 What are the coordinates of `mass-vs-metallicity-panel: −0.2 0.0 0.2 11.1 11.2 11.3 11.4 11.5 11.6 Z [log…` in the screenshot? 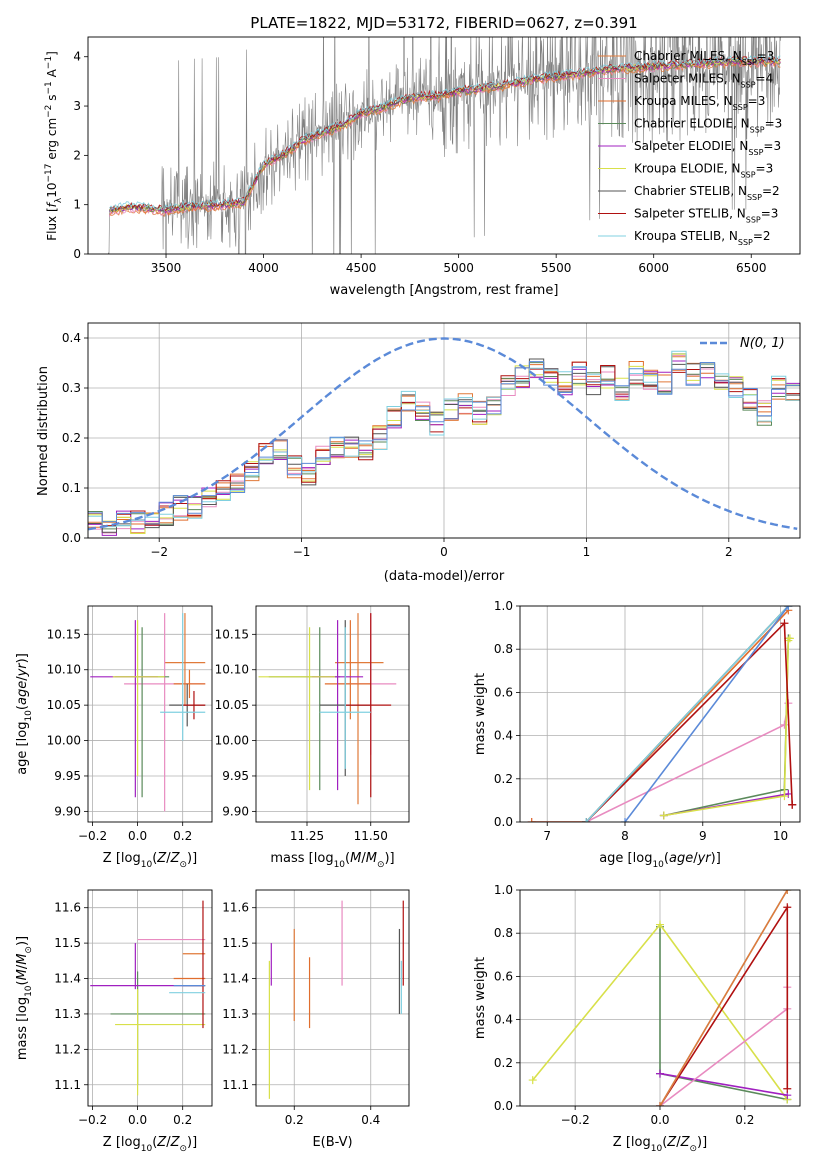 It's located at (114, 1021).